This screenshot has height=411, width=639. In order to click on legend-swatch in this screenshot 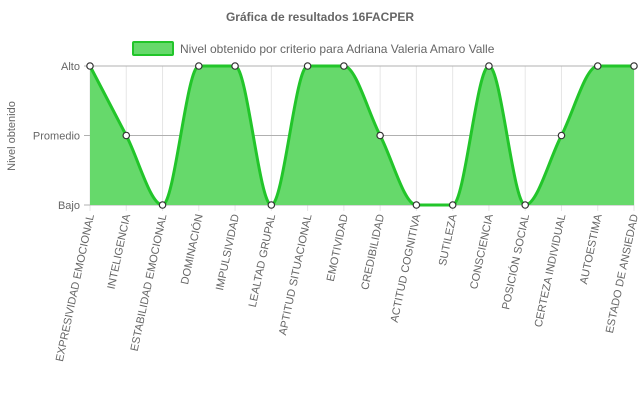, I will do `click(153, 48)`.